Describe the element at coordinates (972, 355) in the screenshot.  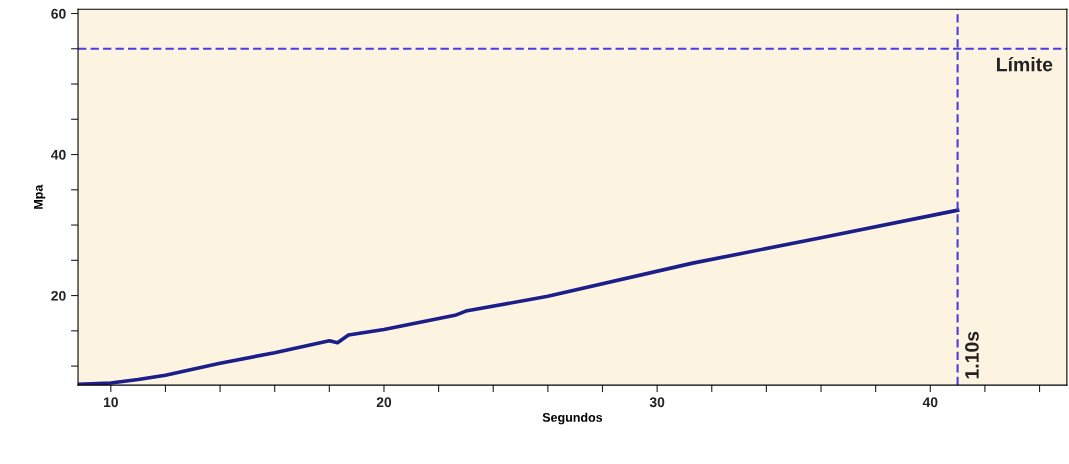
I see `ref-line-label: 1.10s` at that location.